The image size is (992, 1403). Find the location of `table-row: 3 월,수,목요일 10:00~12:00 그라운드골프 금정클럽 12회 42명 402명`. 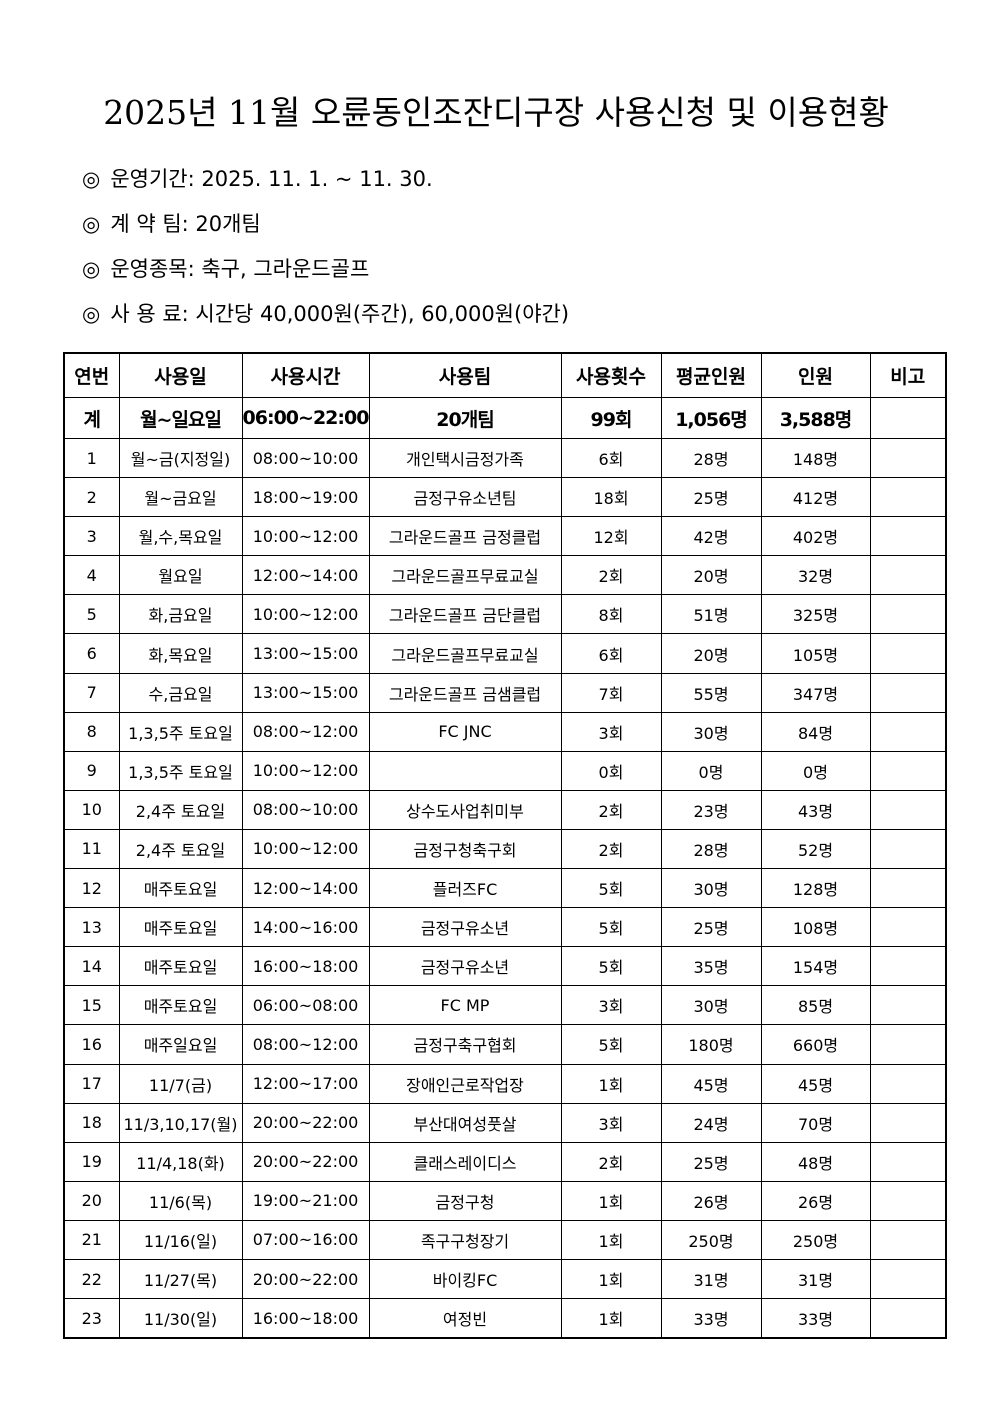

table-row: 3 월,수,목요일 10:00~12:00 그라운드골프 금정클럽 12회 42명 402명 is located at coordinates (505, 536).